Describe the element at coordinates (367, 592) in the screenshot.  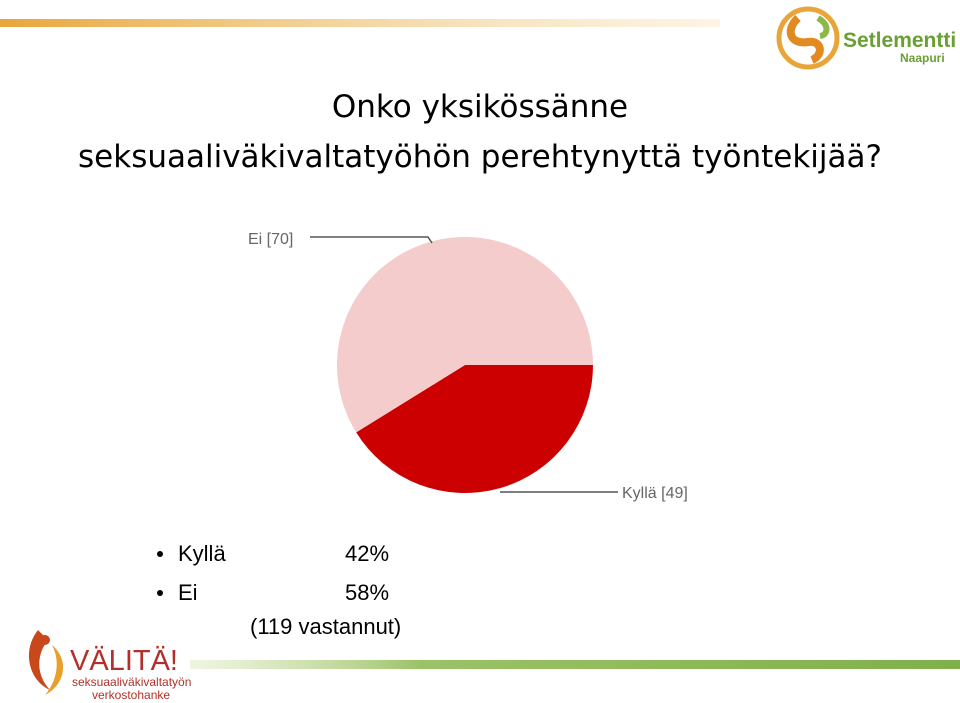
I see `summary-percent: 58%` at that location.